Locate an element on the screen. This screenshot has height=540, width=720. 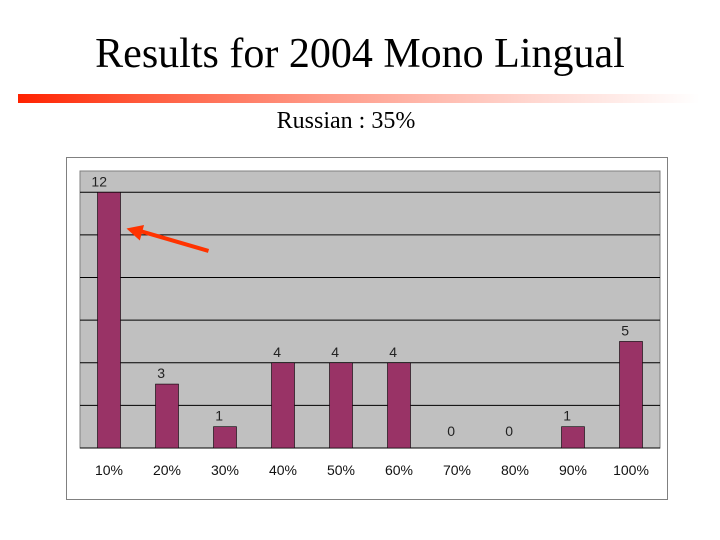
data-label: 12 is located at coordinates (99, 181).